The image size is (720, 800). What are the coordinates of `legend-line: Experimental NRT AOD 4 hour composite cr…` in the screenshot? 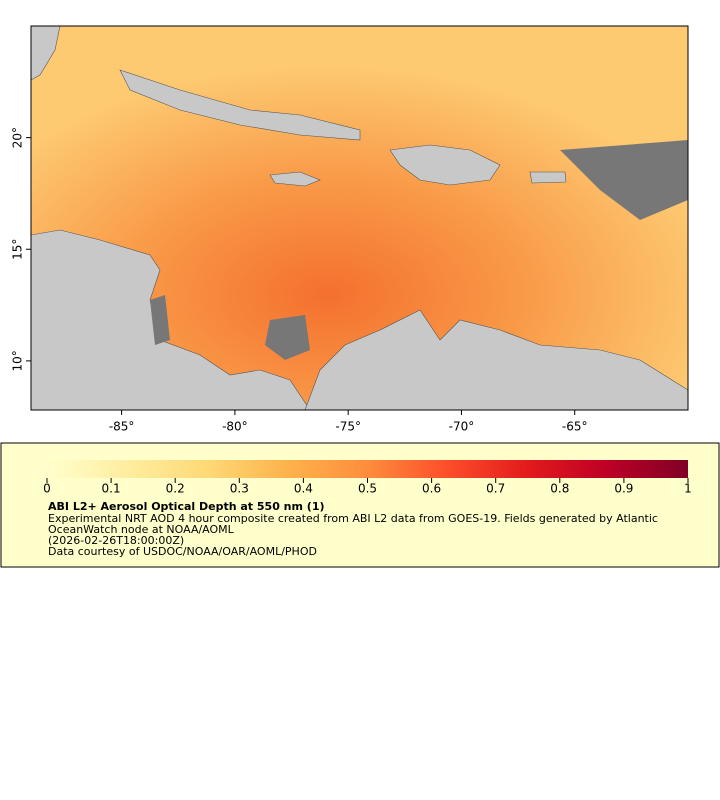 It's located at (353, 518).